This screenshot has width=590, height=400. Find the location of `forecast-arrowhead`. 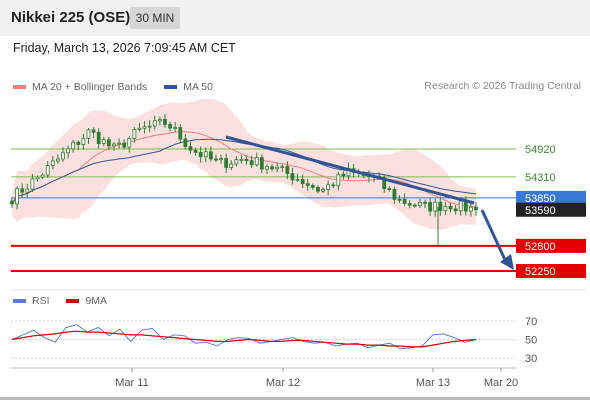

forecast-arrowhead is located at coordinates (507, 262).